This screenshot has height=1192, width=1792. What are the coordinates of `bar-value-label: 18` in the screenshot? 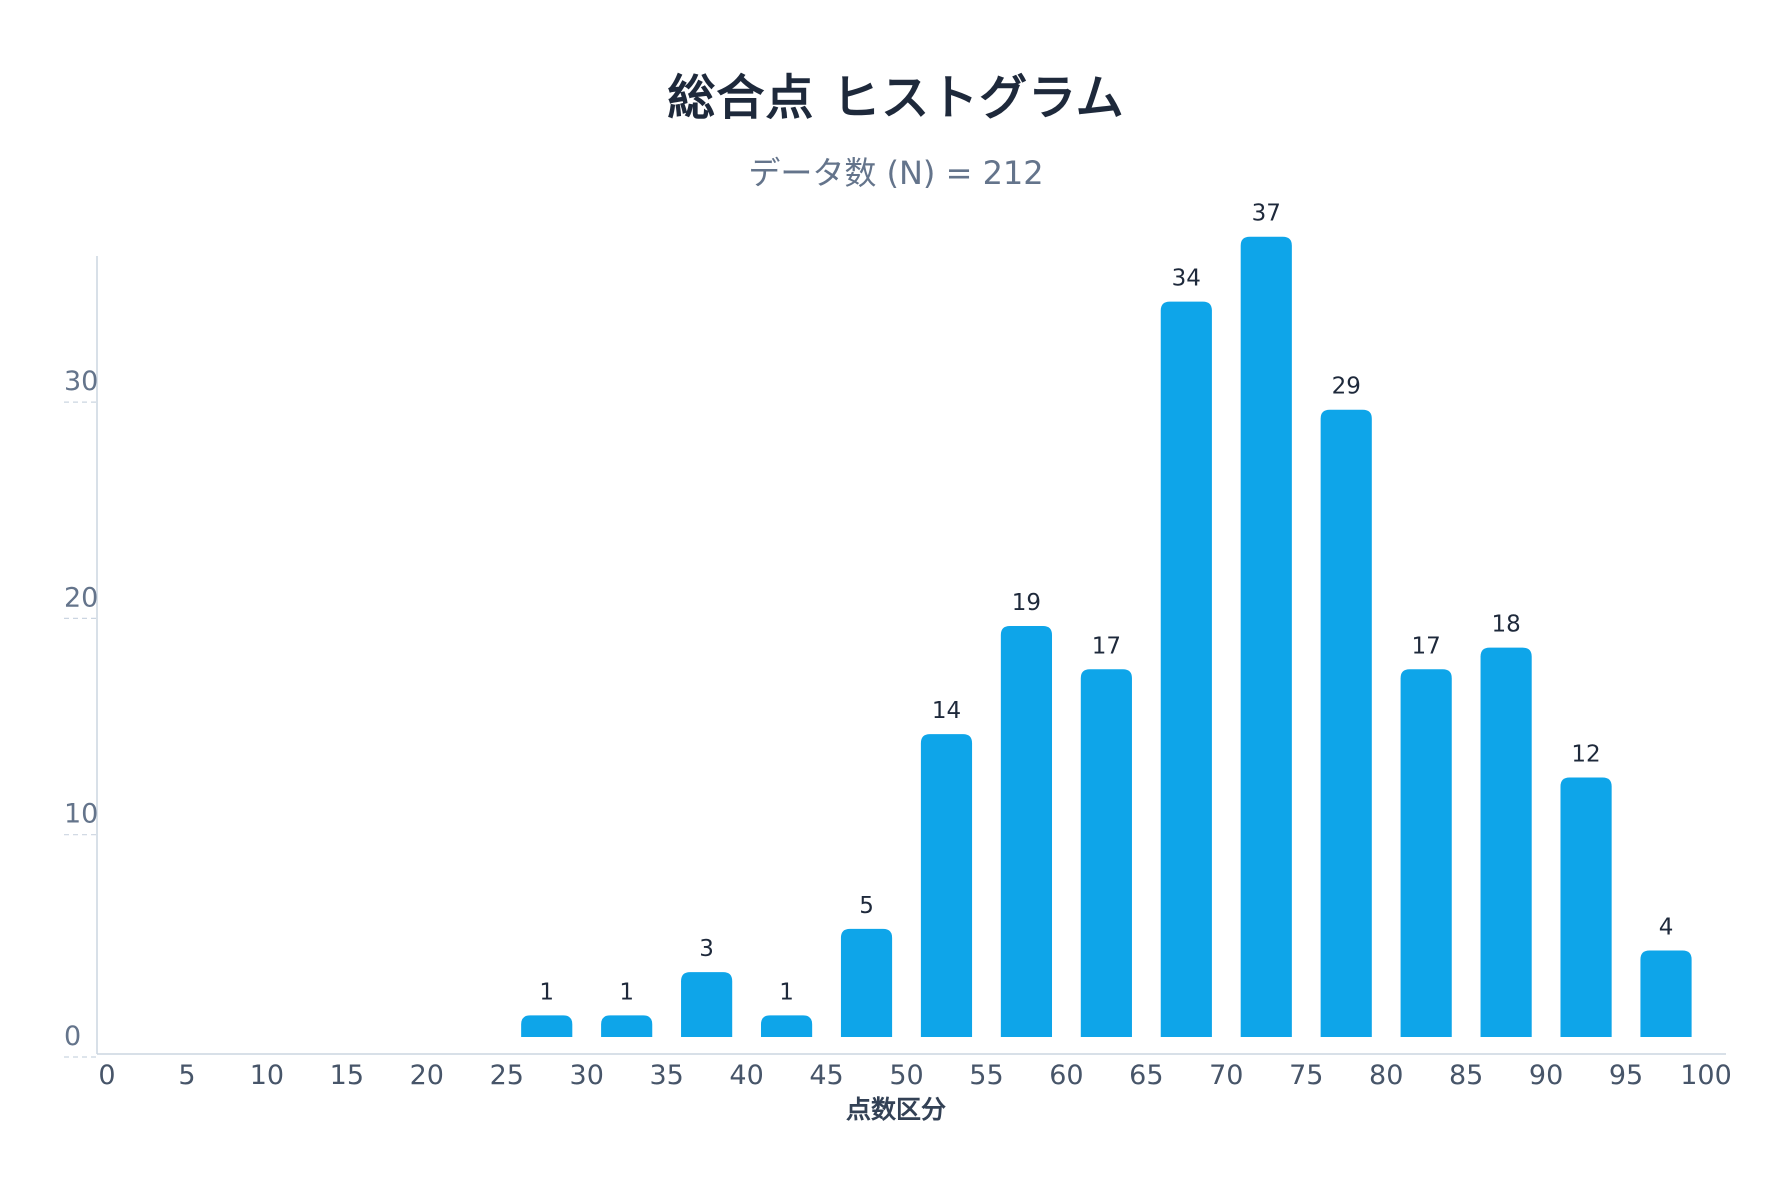 It's located at (1505, 625).